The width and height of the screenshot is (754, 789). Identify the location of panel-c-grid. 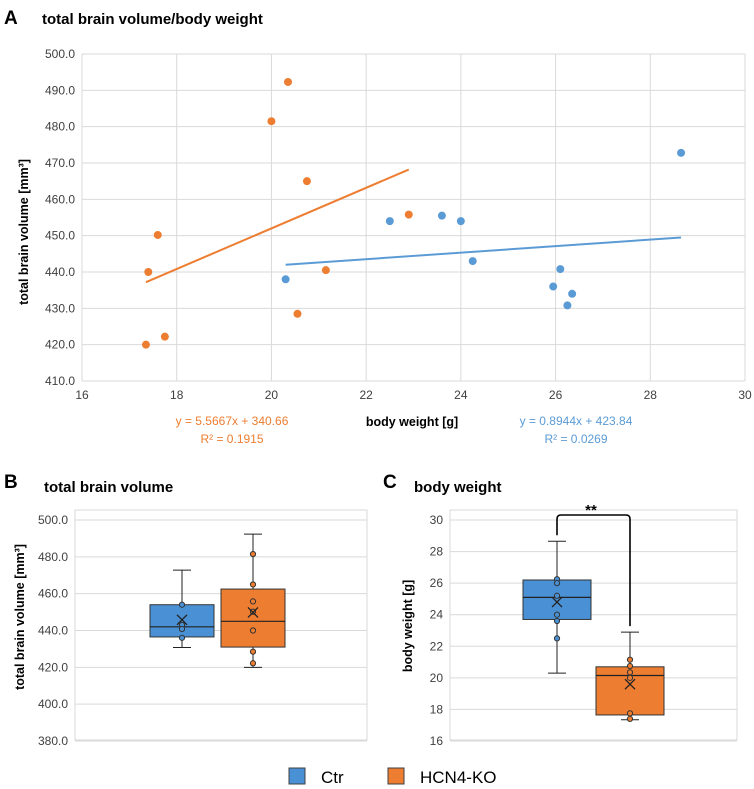
(593, 630).